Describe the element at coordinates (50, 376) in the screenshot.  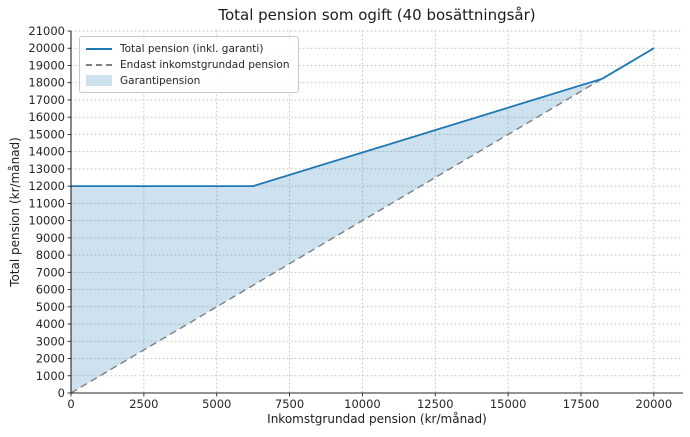
I see `y-tick-label: 1000` at that location.